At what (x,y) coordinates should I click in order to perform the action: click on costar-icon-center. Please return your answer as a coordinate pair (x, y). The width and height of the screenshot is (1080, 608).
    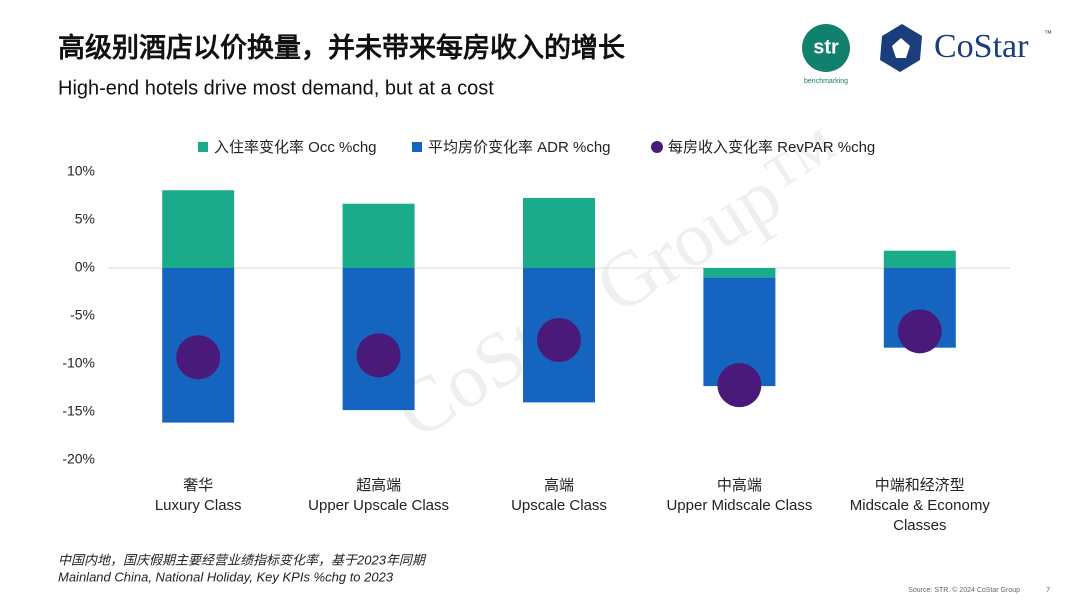
    Looking at the image, I should click on (901, 48).